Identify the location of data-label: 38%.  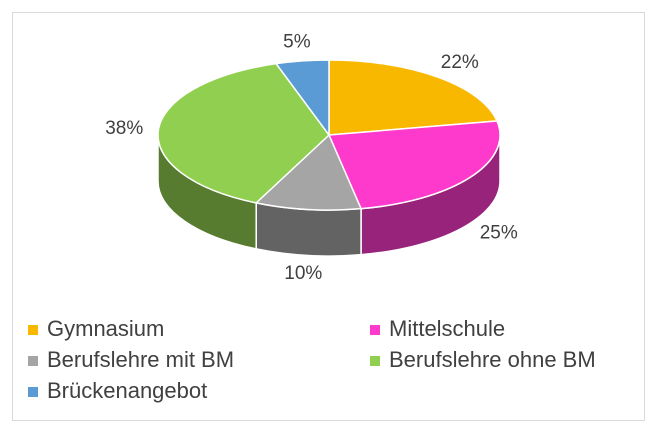
(124, 128).